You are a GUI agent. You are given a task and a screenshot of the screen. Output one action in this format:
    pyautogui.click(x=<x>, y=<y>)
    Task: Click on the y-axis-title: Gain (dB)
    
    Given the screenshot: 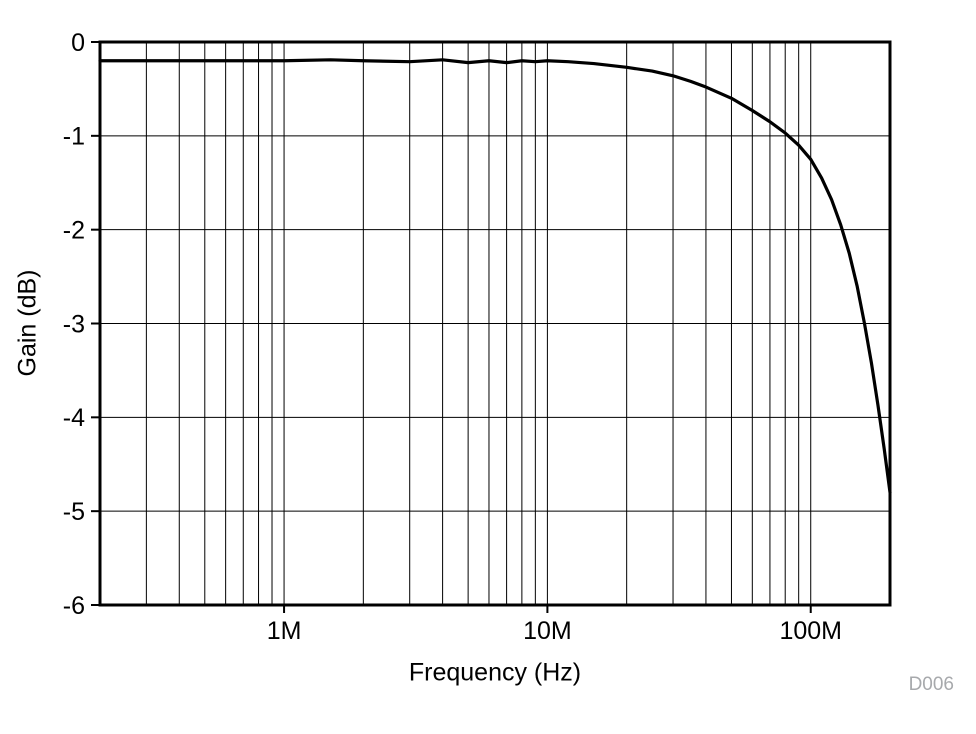 What is the action you would take?
    pyautogui.click(x=27, y=323)
    